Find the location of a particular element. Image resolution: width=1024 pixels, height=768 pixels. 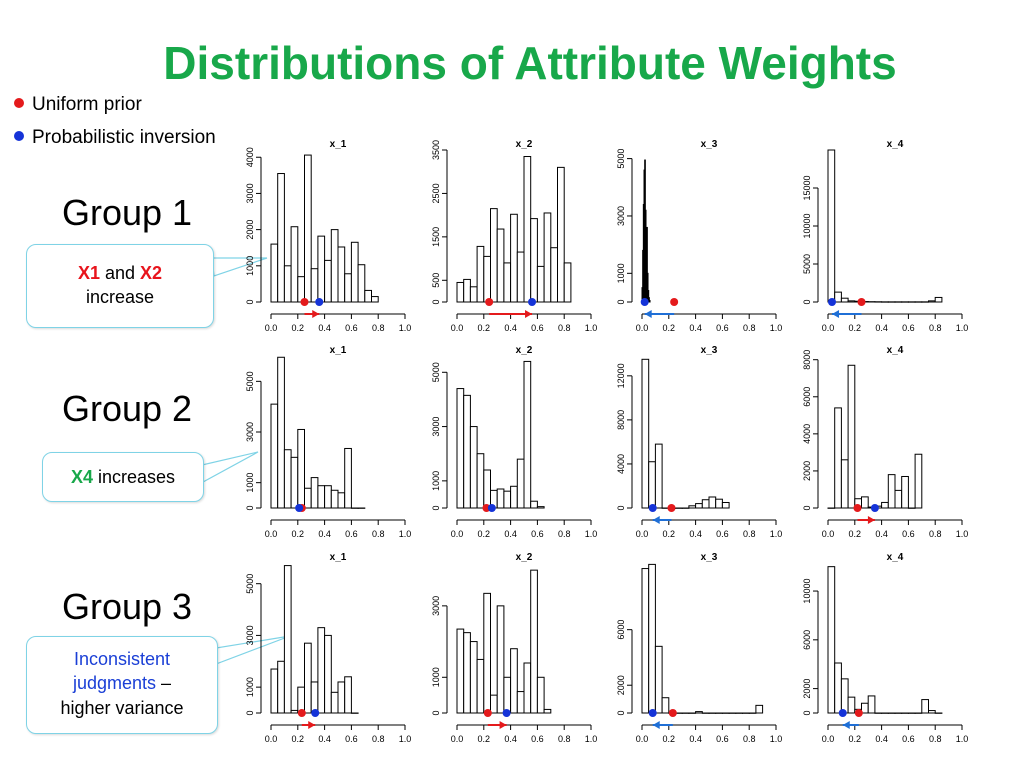

callout-group-3: Inconsistent judgments – higher variance is located at coordinates (122, 685).